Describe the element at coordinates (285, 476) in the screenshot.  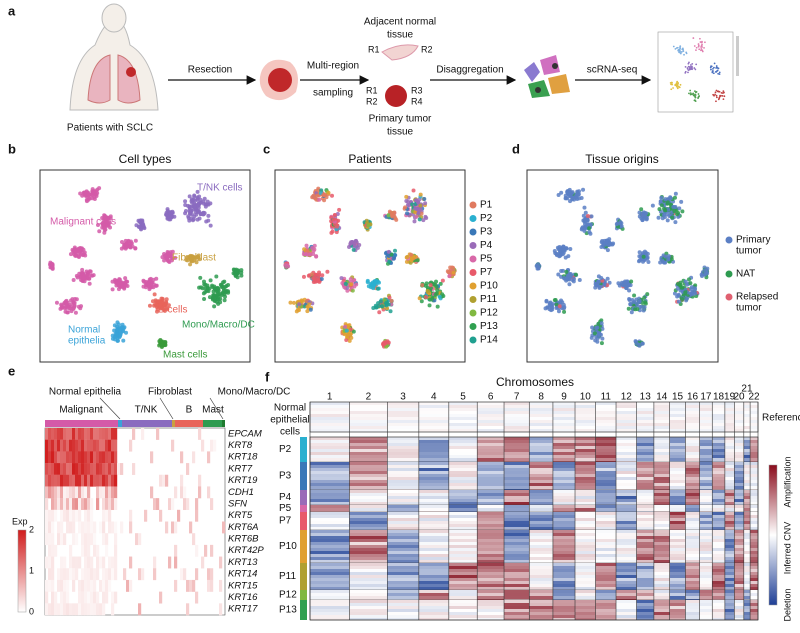
I see `patient-label: P3` at that location.